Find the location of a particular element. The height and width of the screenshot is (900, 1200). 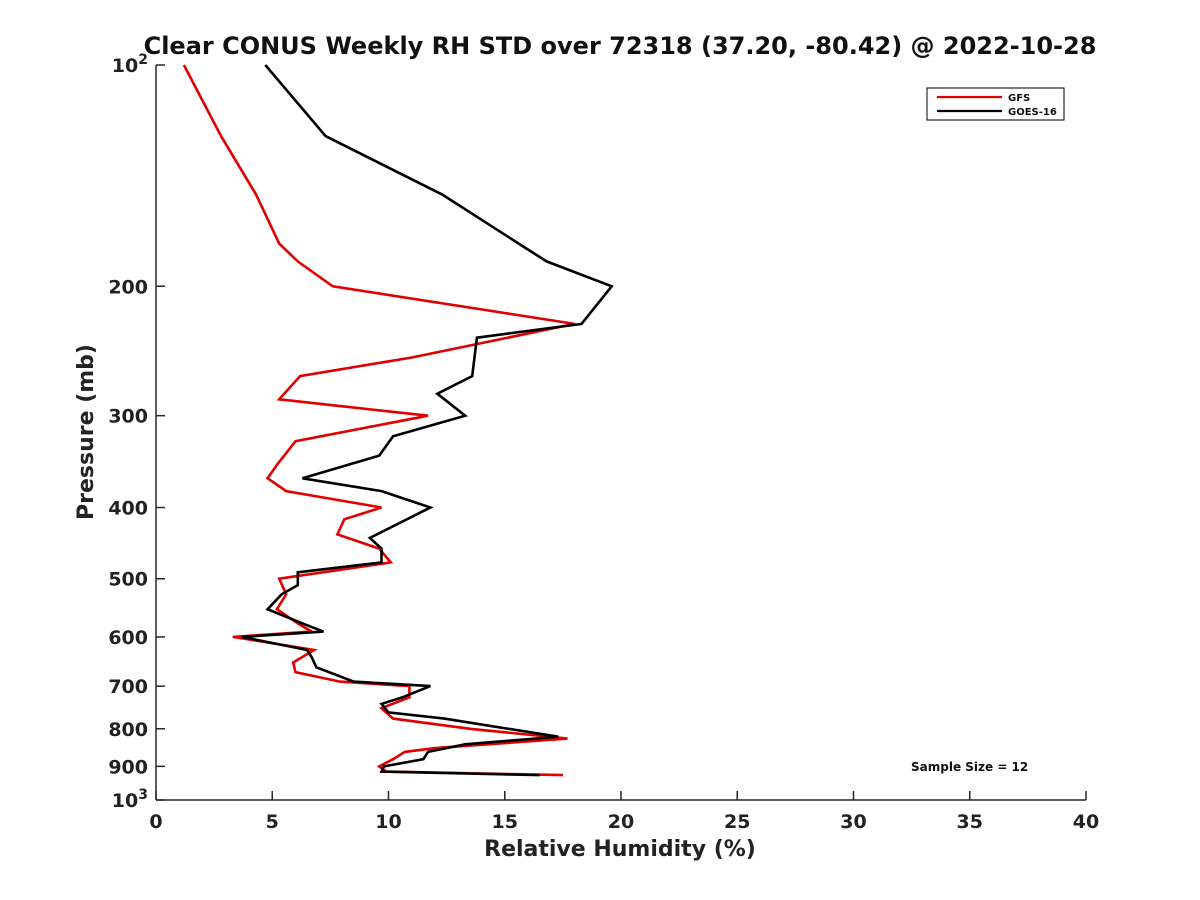

y-tick-label: 200 is located at coordinates (128, 287).